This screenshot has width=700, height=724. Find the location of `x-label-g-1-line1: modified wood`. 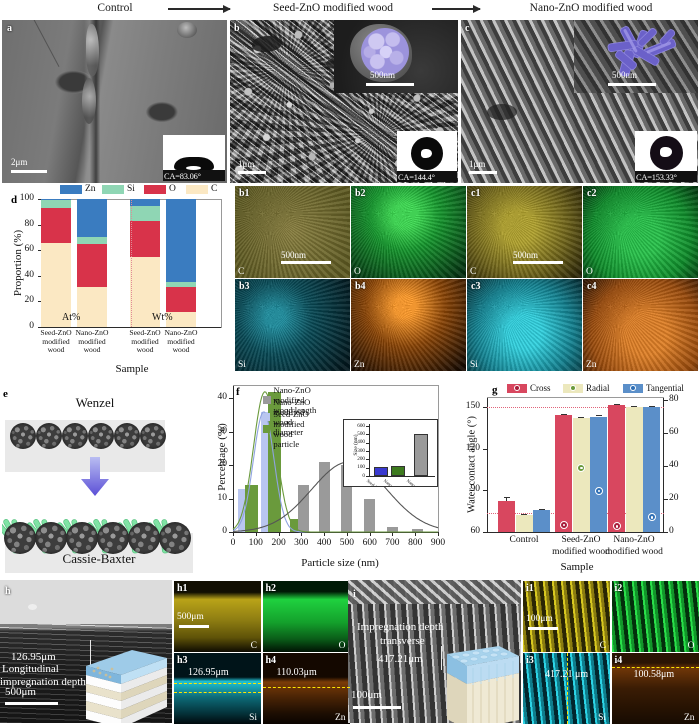

x-label-g-1-line1: modified wood is located at coordinates (581, 551).